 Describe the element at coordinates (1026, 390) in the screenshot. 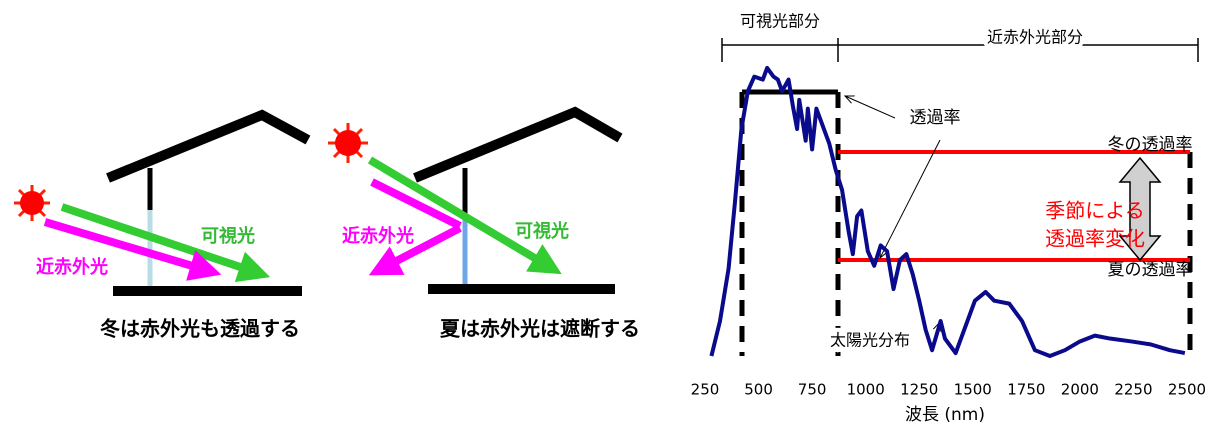

I see `x-tick-label: 1750` at that location.